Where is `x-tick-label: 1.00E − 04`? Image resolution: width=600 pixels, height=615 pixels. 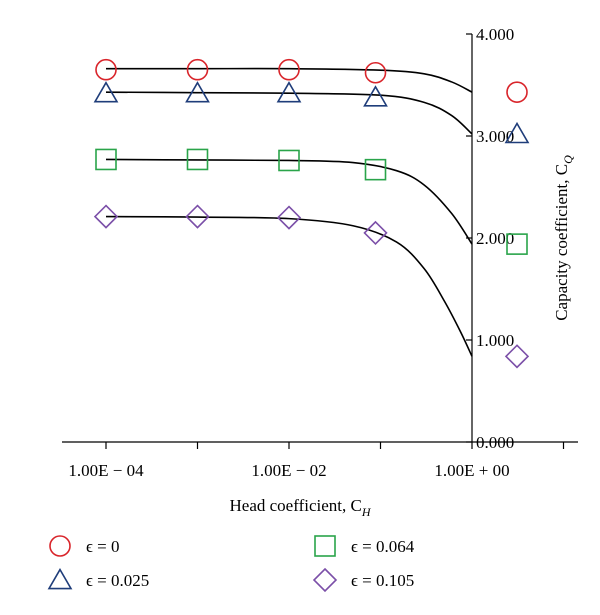 x-tick-label: 1.00E − 04 is located at coordinates (106, 470).